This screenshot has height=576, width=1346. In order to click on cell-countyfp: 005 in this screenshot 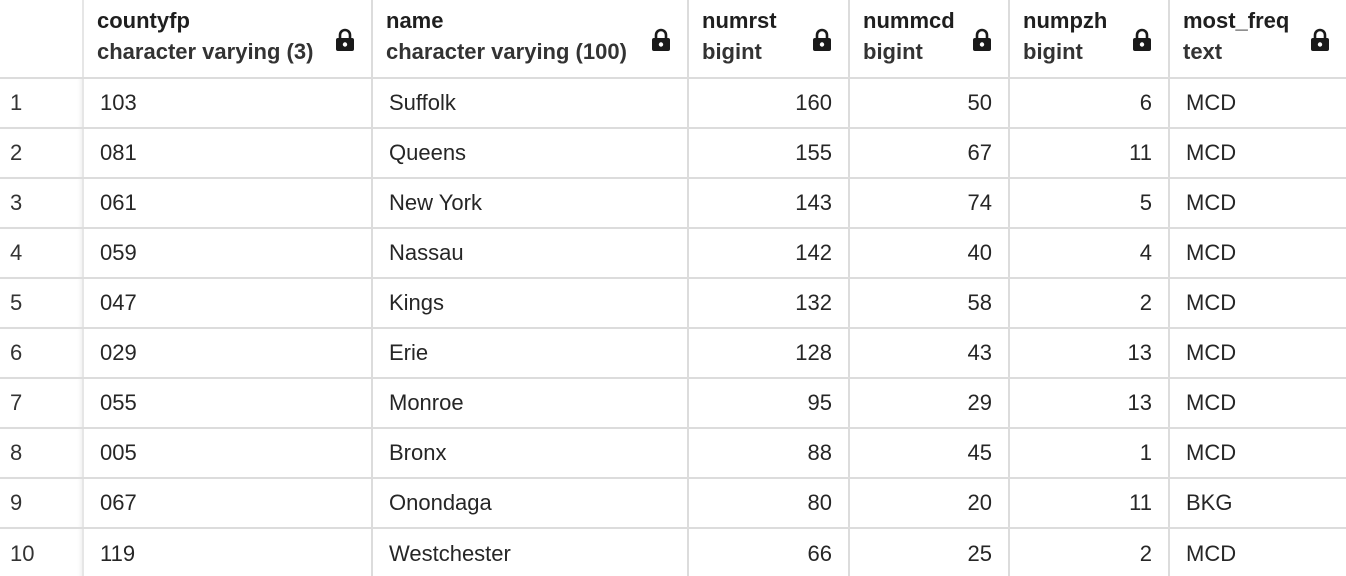, I will do `click(228, 453)`.